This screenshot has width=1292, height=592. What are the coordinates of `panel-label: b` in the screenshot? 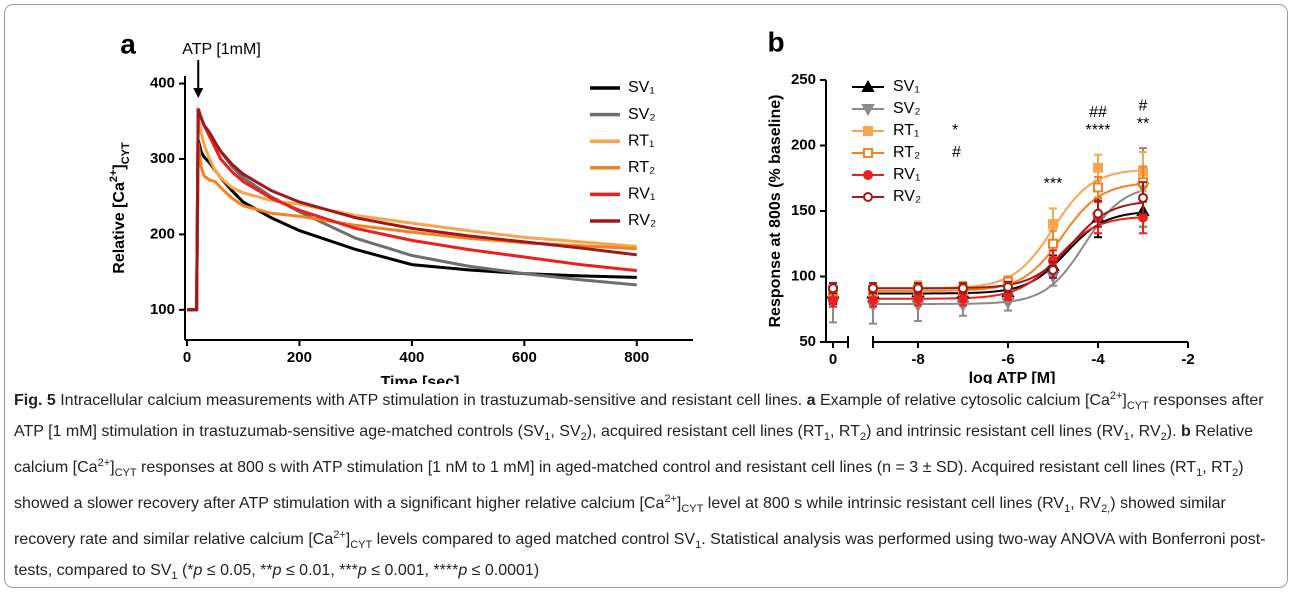 It's located at (775, 41).